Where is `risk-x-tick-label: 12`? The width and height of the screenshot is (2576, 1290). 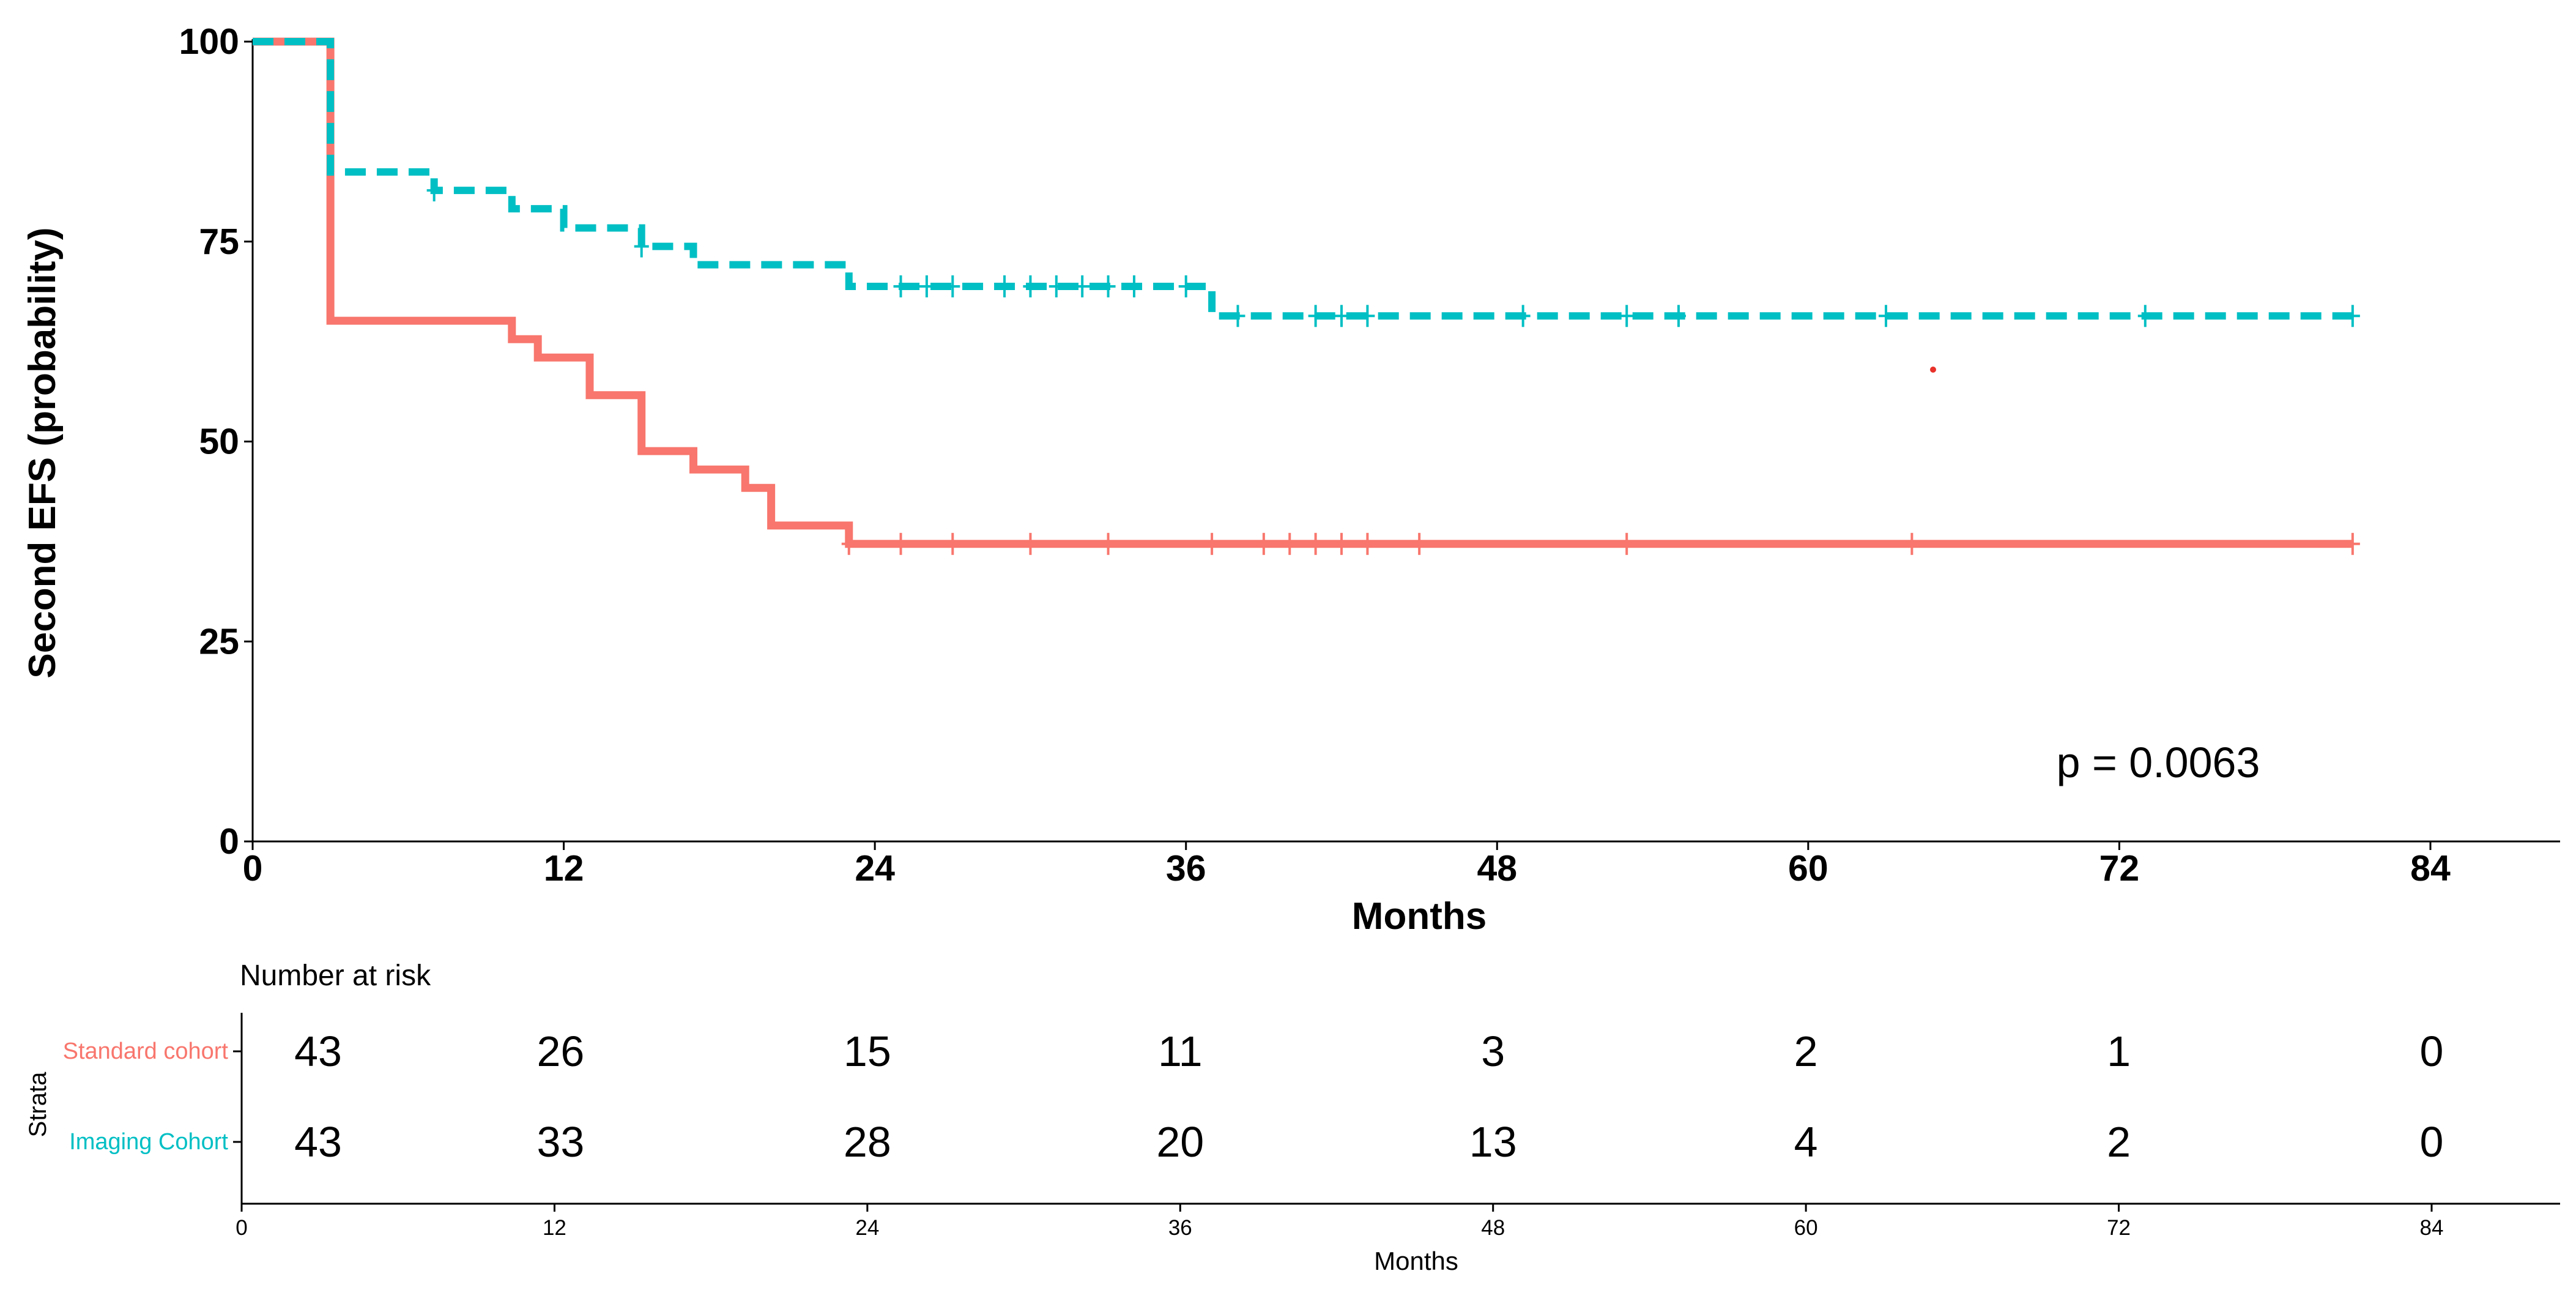 risk-x-tick-label: 12 is located at coordinates (554, 1228).